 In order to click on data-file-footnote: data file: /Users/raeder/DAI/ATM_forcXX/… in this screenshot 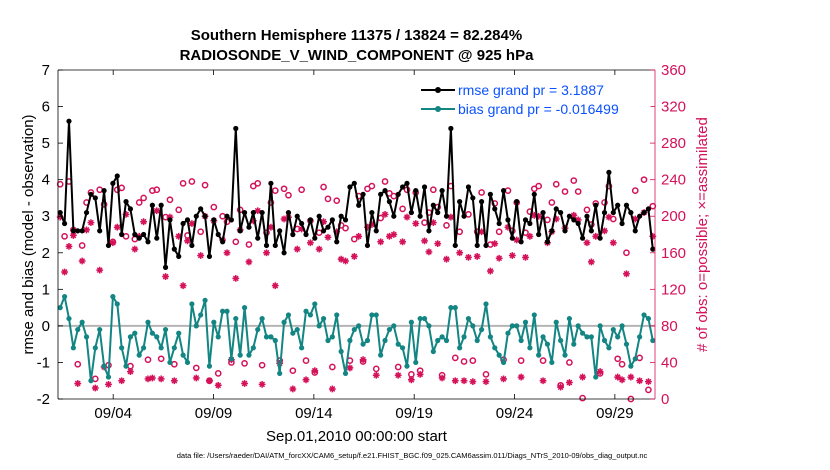, I will do `click(412, 455)`.